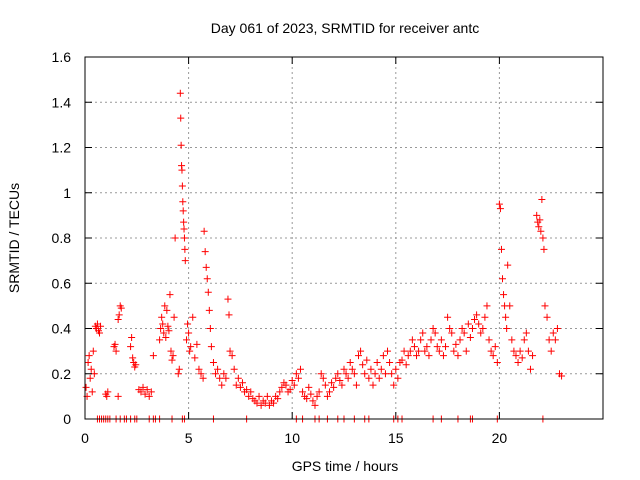 The width and height of the screenshot is (640, 480). What do you see at coordinates (62, 283) in the screenshot?
I see `y-tick-label: 0.6` at bounding box center [62, 283].